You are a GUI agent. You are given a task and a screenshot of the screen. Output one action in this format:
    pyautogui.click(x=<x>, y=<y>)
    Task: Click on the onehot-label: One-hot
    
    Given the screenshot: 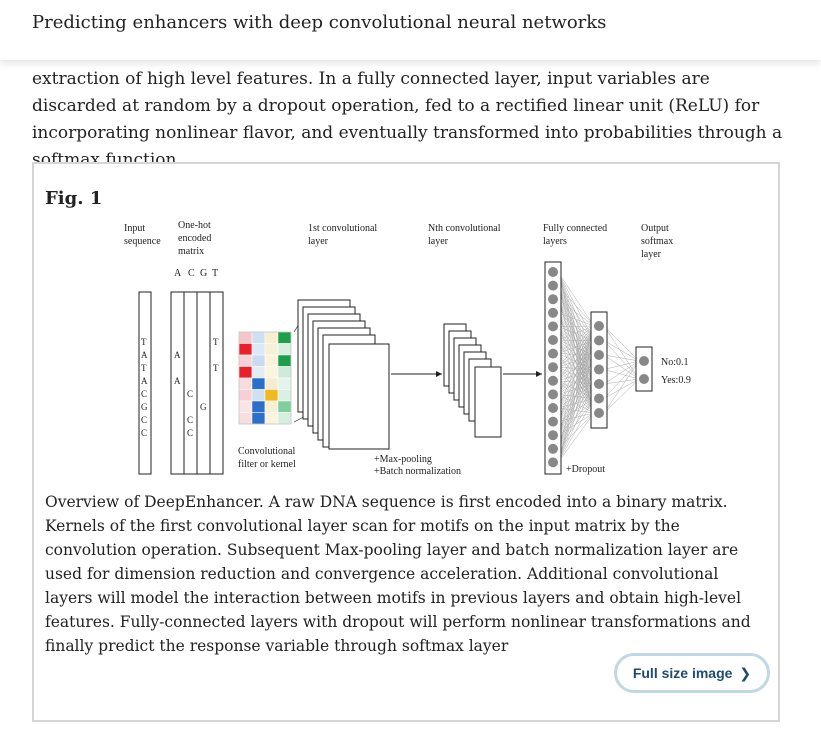 What is the action you would take?
    pyautogui.click(x=194, y=225)
    